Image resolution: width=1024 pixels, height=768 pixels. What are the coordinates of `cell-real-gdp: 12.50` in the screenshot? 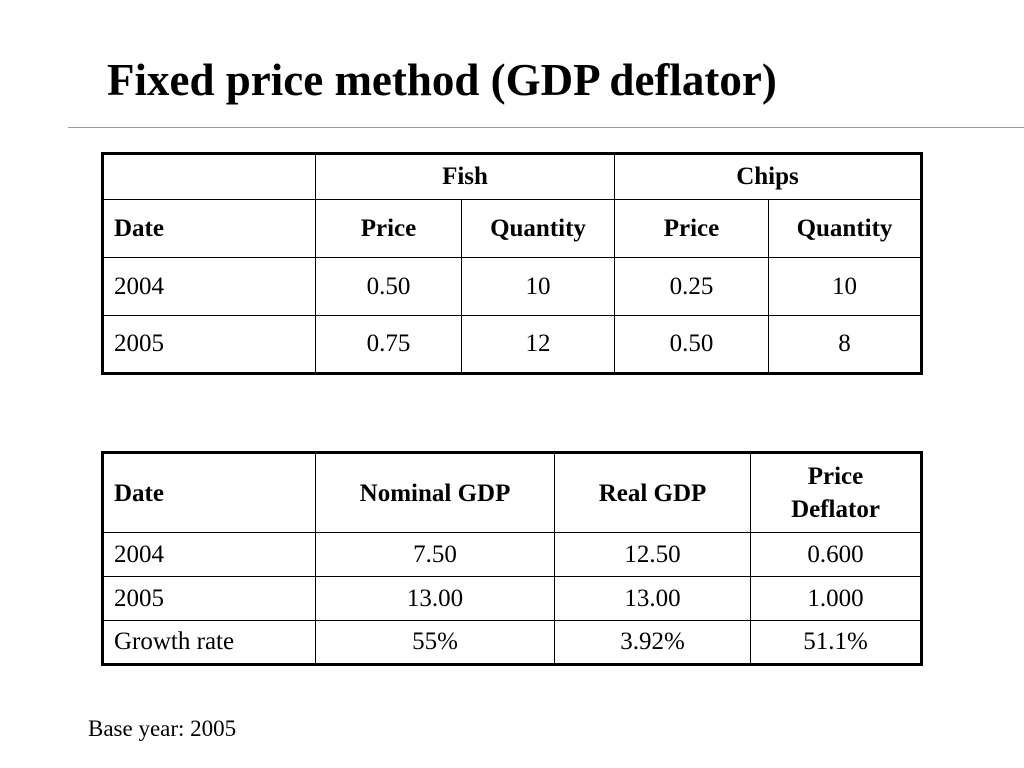 It's located at (652, 554).